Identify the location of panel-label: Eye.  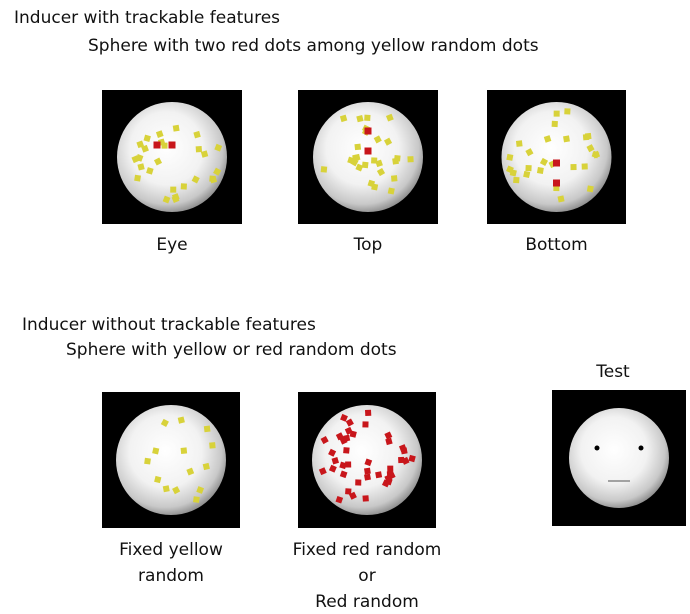
(171, 245).